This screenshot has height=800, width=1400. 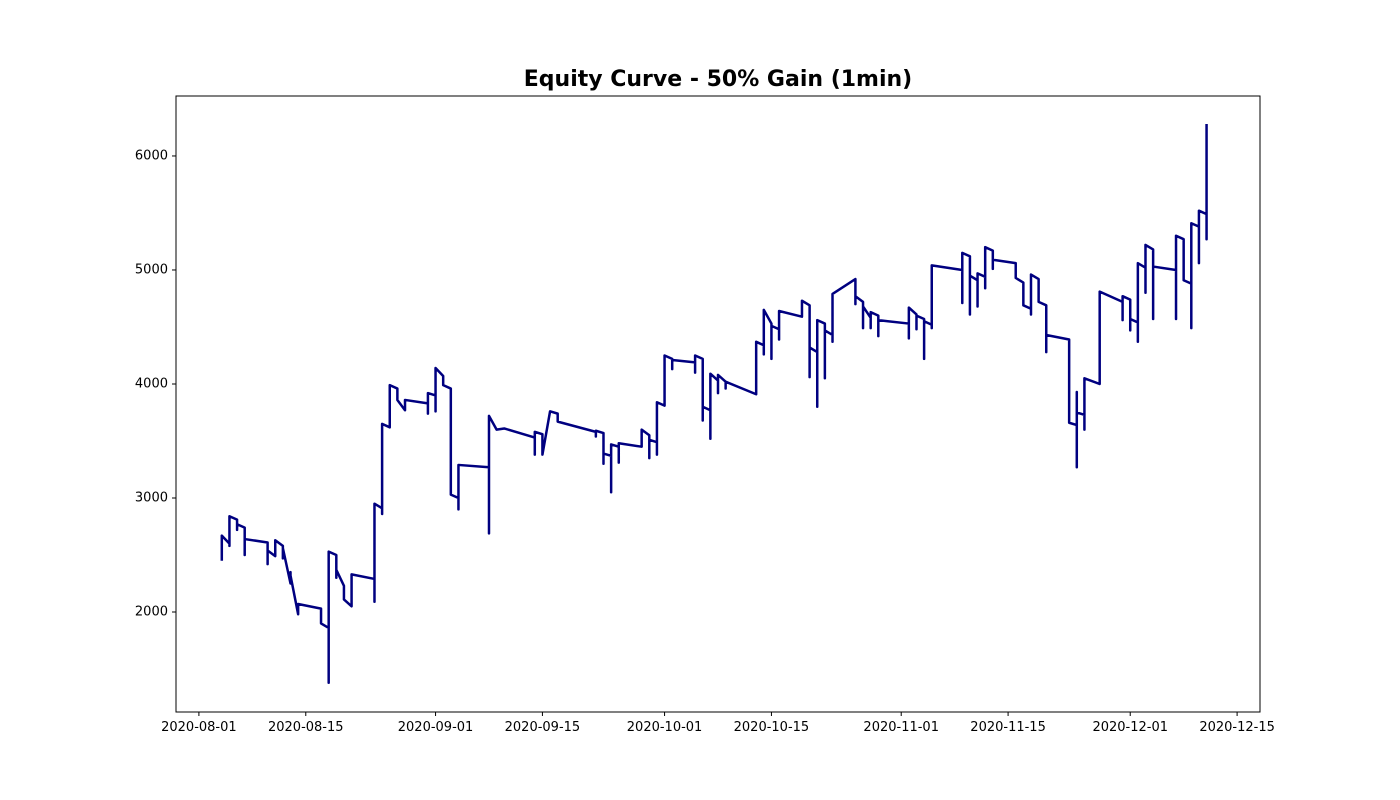 What do you see at coordinates (436, 727) in the screenshot?
I see `x-tick-label: 2020-09-01` at bounding box center [436, 727].